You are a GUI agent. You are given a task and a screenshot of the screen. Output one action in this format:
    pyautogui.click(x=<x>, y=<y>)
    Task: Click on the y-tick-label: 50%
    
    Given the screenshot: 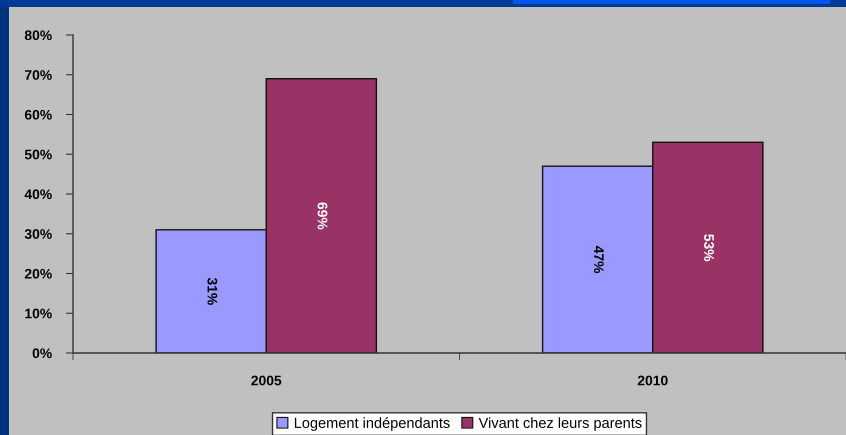 What is the action you would take?
    pyautogui.click(x=38, y=155)
    